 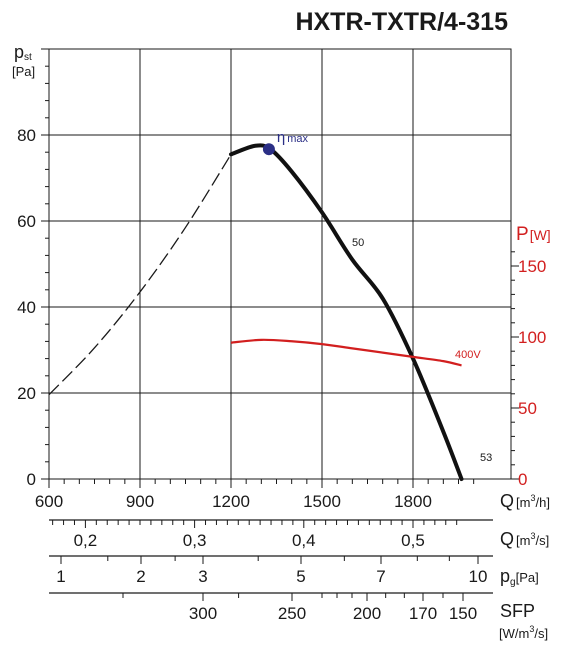 What do you see at coordinates (271, 571) in the screenshot?
I see `secondary-axes: 0,2 0,3 0,4 0,5 1 2 3 5 7 10 300 250 200 170 150` at bounding box center [271, 571].